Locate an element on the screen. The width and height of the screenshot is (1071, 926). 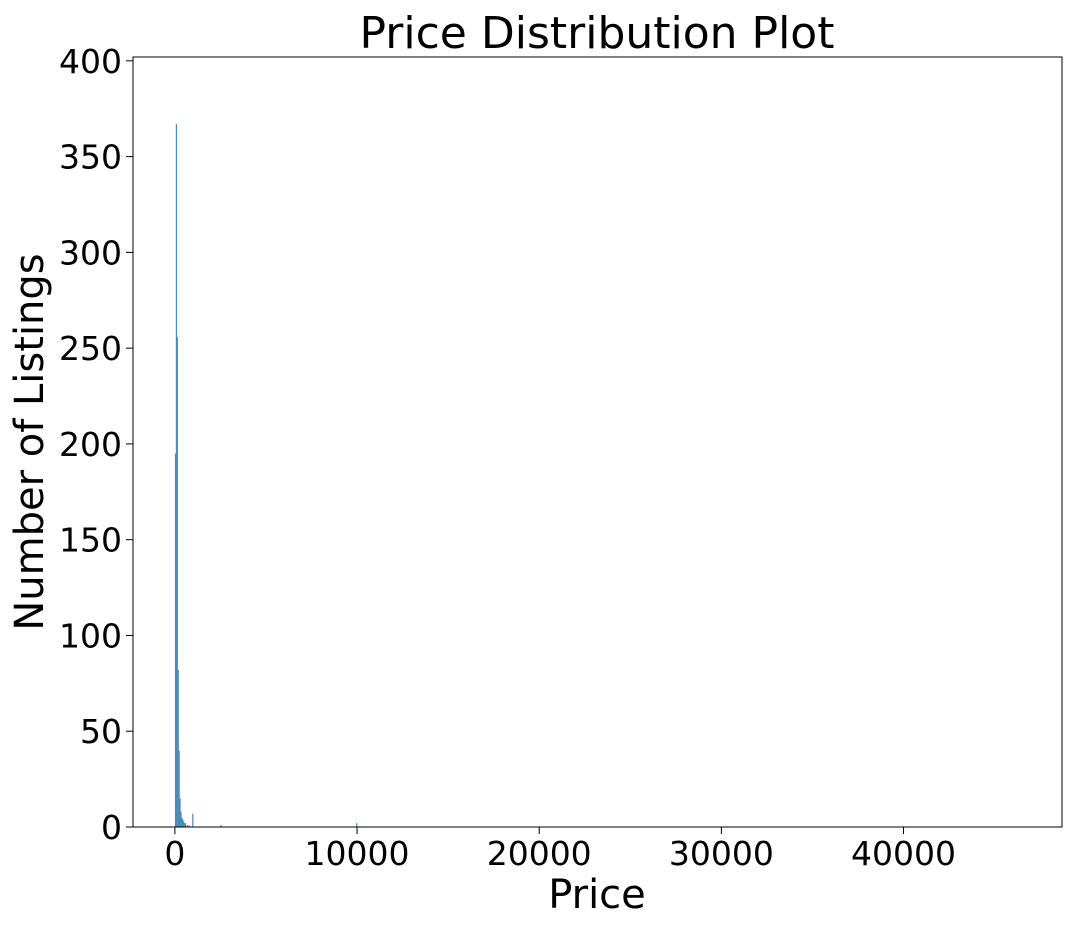
y-axis-ticks: 0 50 100 150 200 250 300 350 400 is located at coordinates (96, 444).